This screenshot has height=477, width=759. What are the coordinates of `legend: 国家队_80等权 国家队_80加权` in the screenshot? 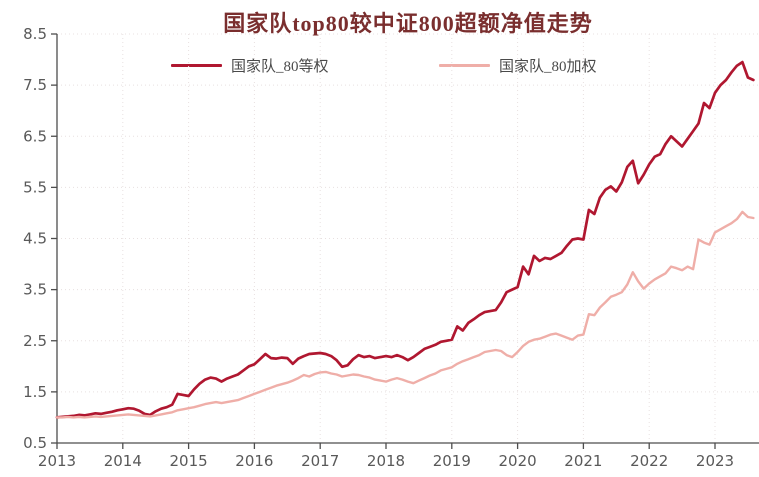 It's located at (379, 65).